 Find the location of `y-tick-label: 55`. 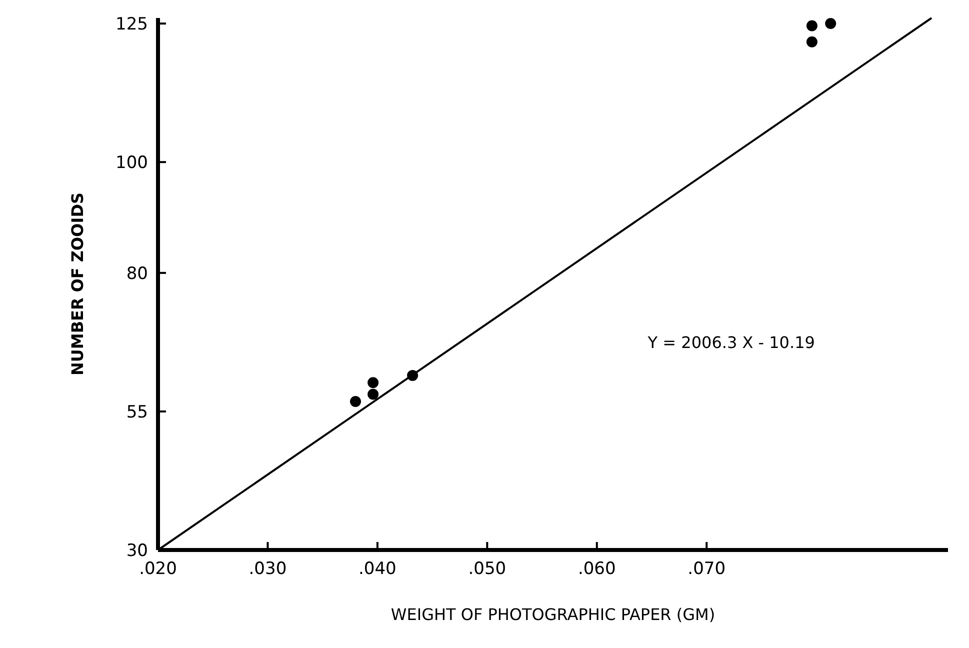

y-tick-label: 55 is located at coordinates (137, 412).